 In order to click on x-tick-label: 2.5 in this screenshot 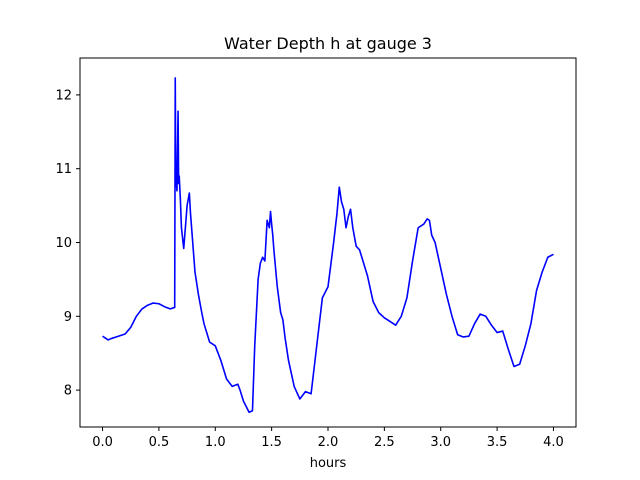, I will do `click(384, 442)`.